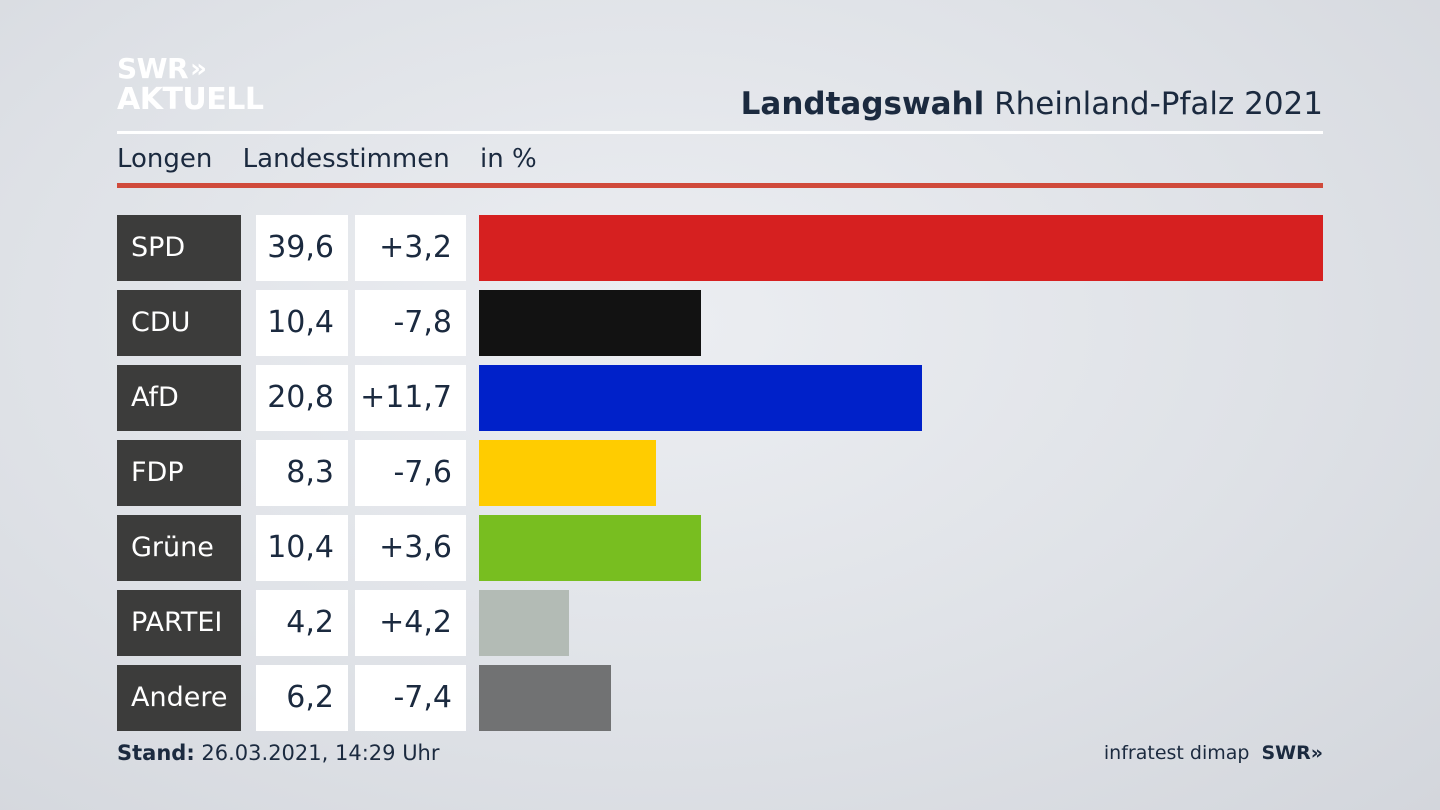 The height and width of the screenshot is (810, 1440). What do you see at coordinates (302, 623) in the screenshot?
I see `value-label: 4,2` at bounding box center [302, 623].